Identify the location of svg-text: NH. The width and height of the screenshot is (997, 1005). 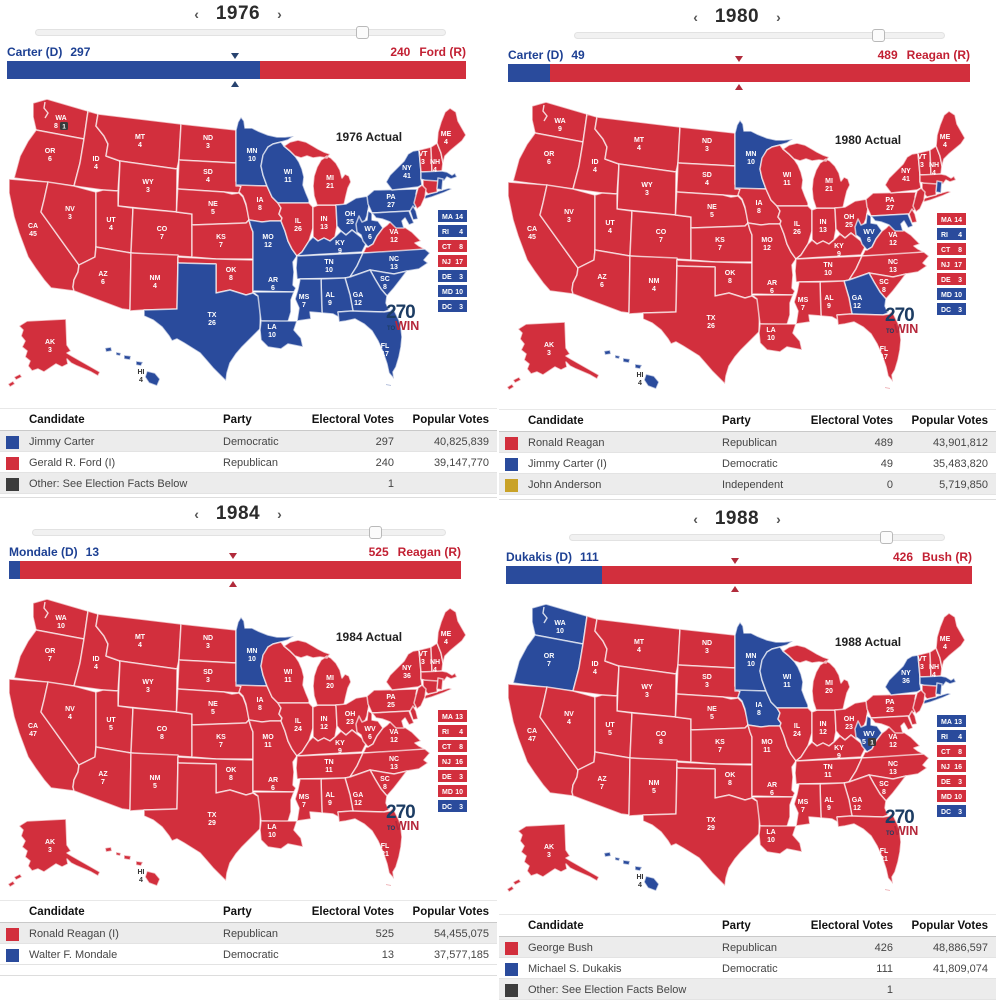
(934, 667).